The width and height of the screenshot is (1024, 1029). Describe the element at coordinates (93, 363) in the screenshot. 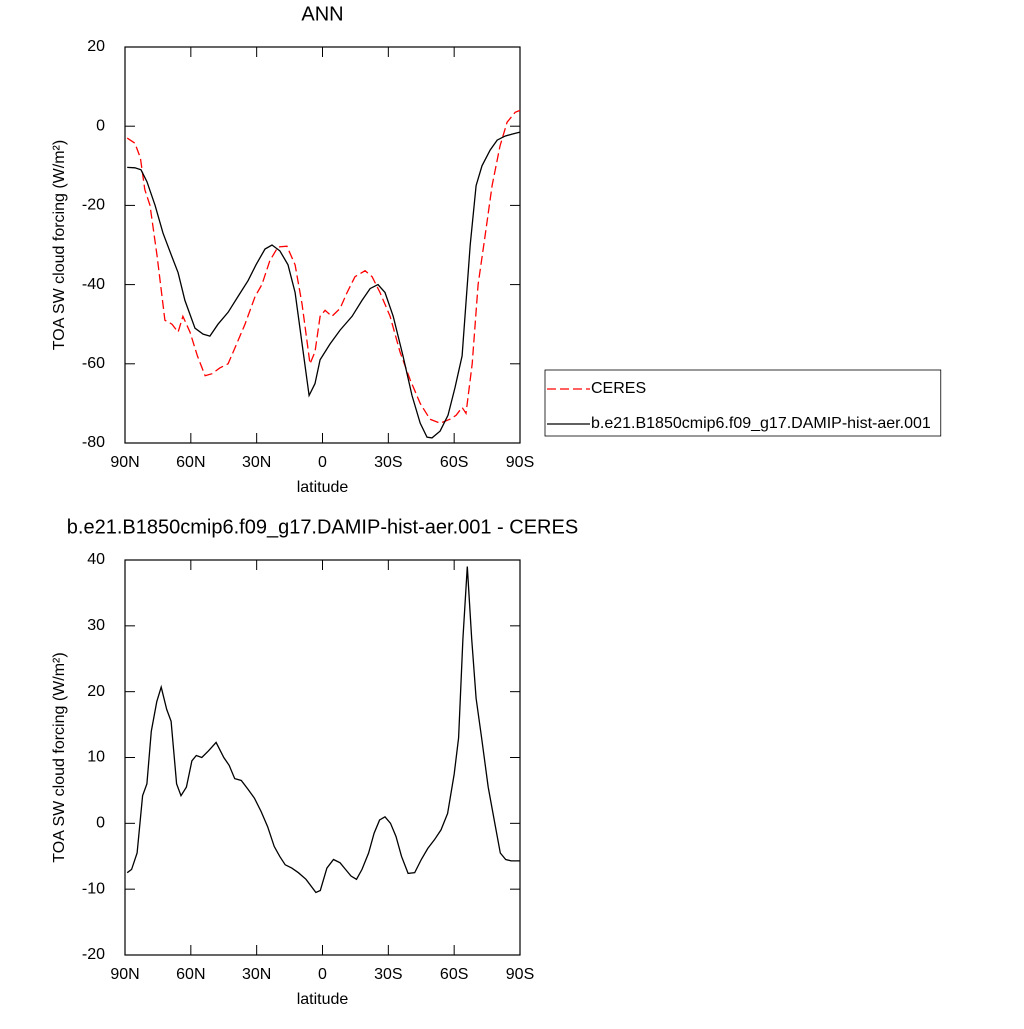

I see `y-tick-label: -60` at that location.